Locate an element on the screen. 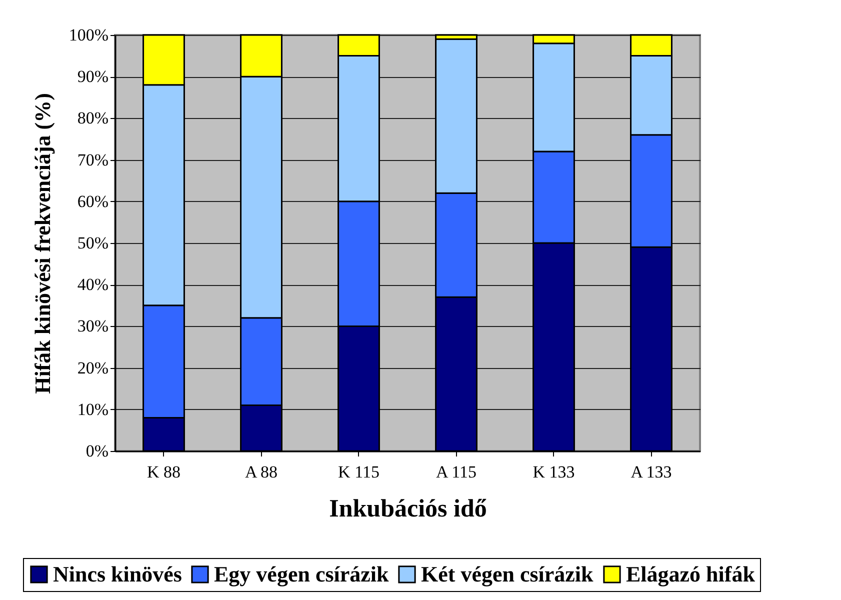 The width and height of the screenshot is (841, 600). y-tick-label: 80% is located at coordinates (92, 118).